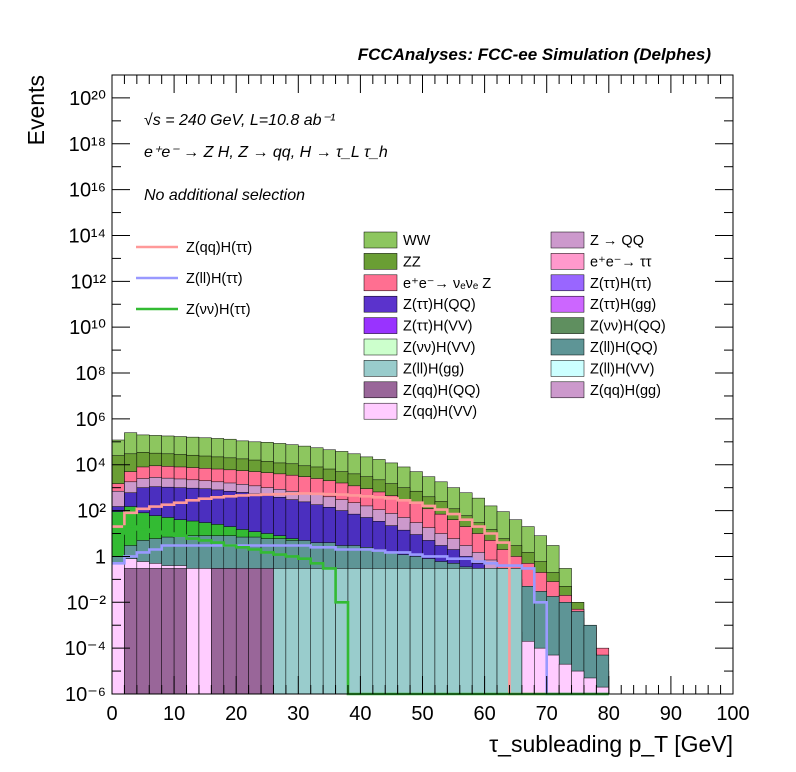  Describe the element at coordinates (85, 649) in the screenshot. I see `y-tick-label: 10⁻⁴` at that location.